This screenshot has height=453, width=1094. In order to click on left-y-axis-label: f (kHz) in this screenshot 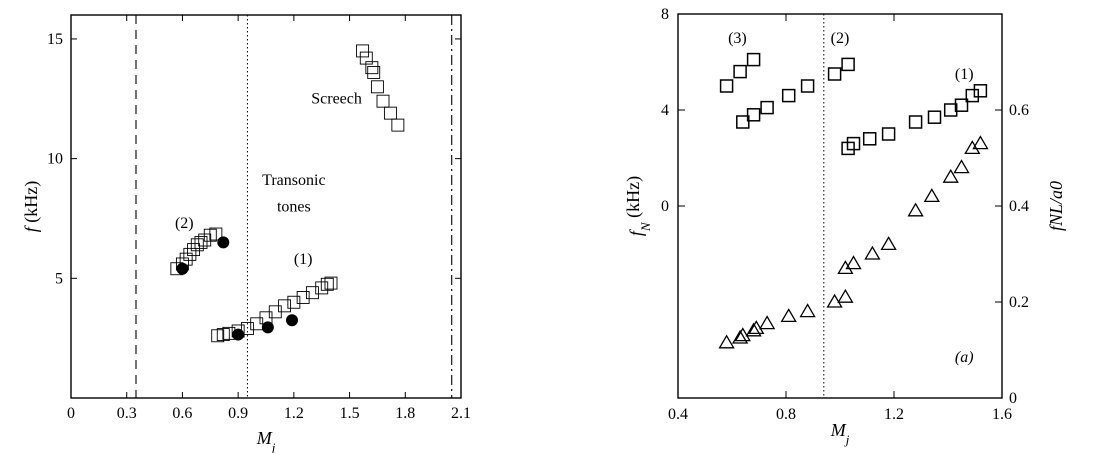, I will do `click(31, 207)`.